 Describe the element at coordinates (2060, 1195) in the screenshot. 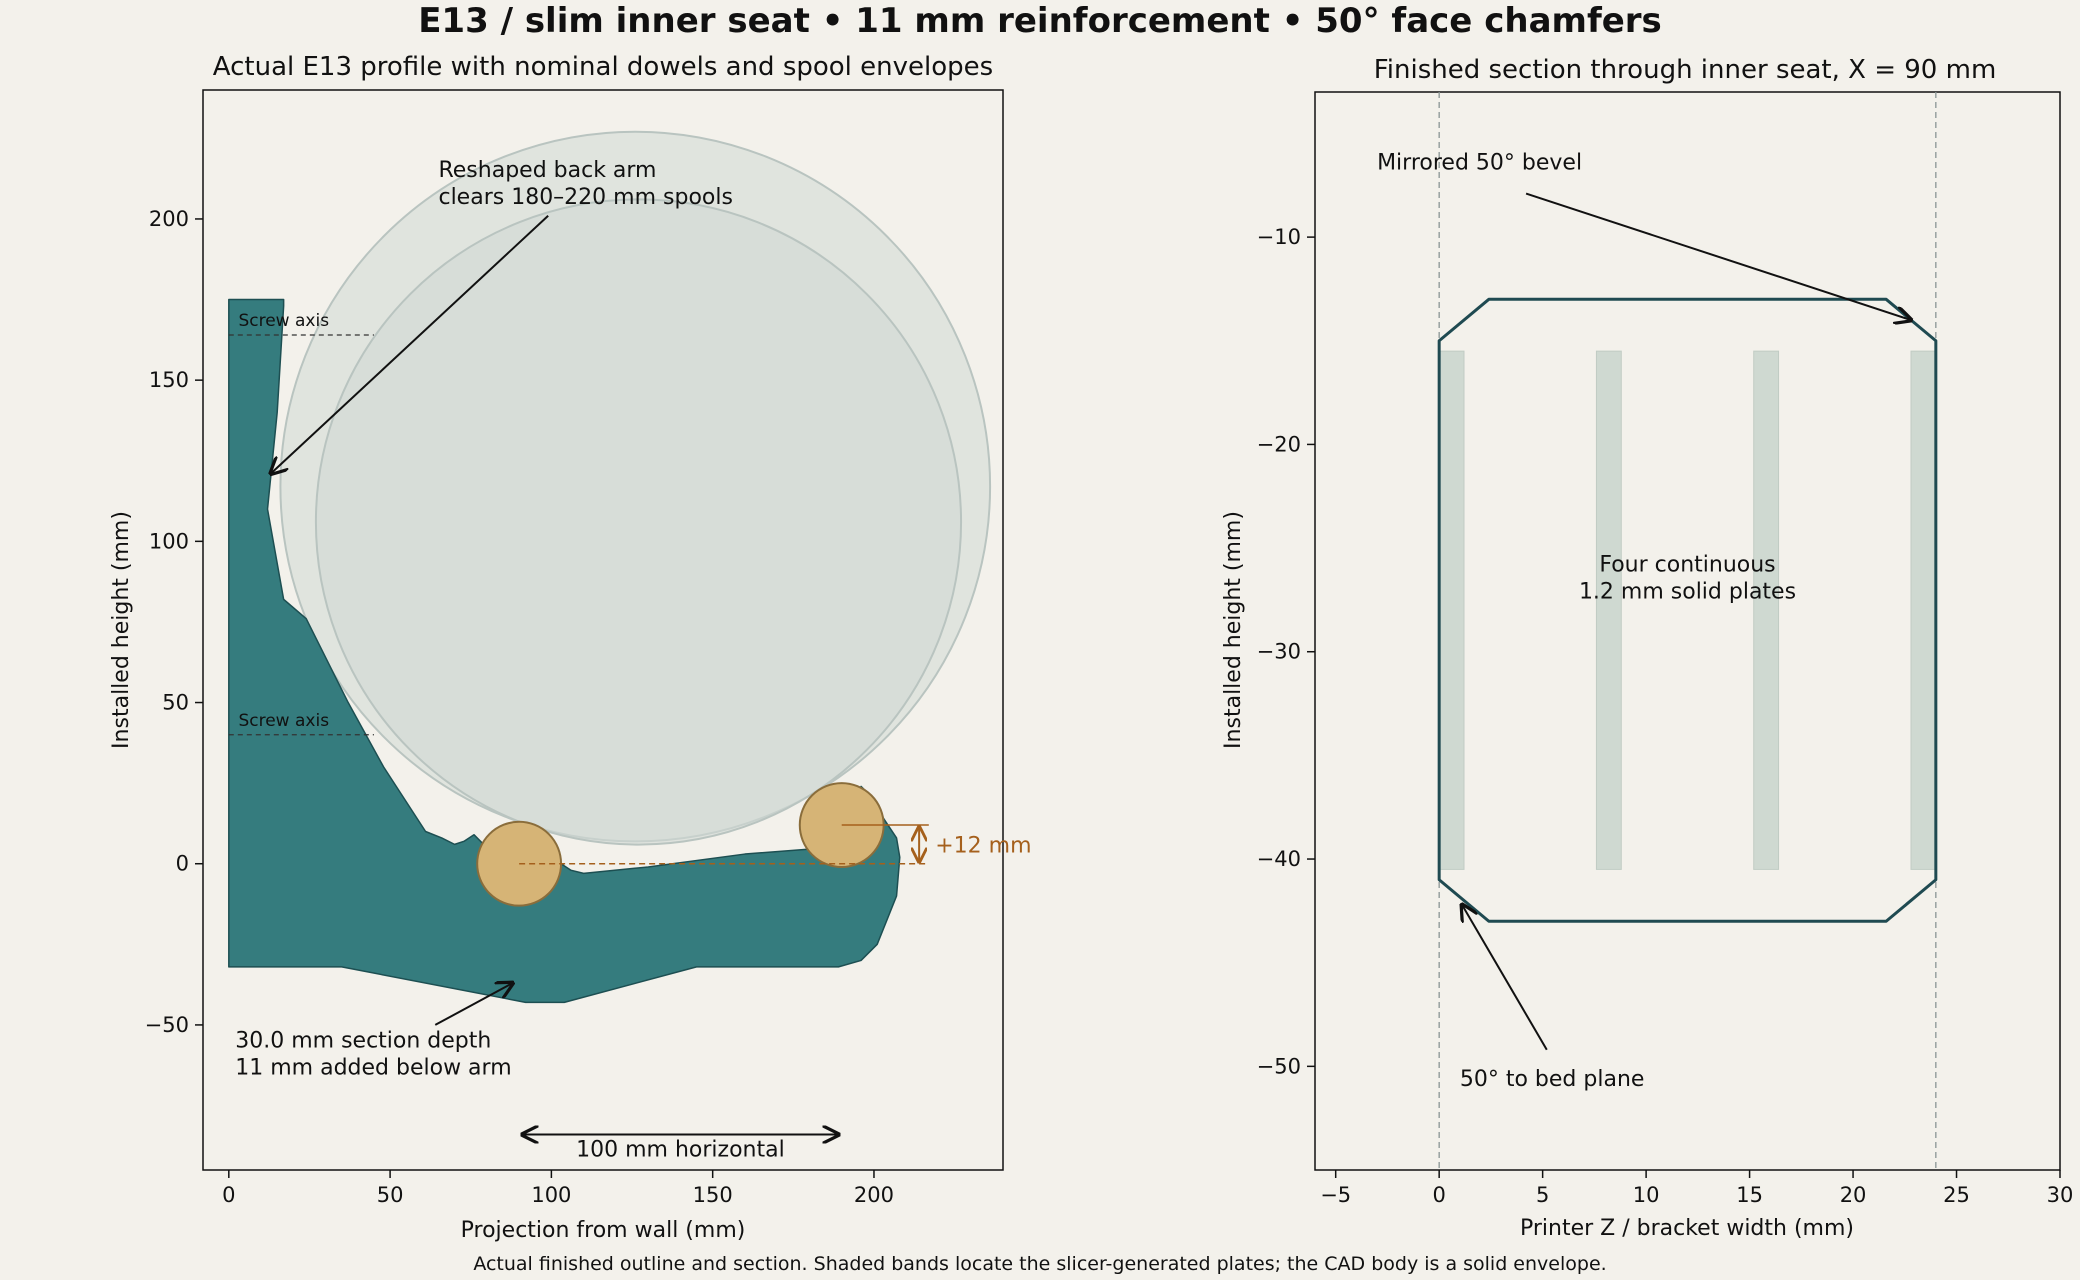

I see `x-tick-label: 30` at that location.